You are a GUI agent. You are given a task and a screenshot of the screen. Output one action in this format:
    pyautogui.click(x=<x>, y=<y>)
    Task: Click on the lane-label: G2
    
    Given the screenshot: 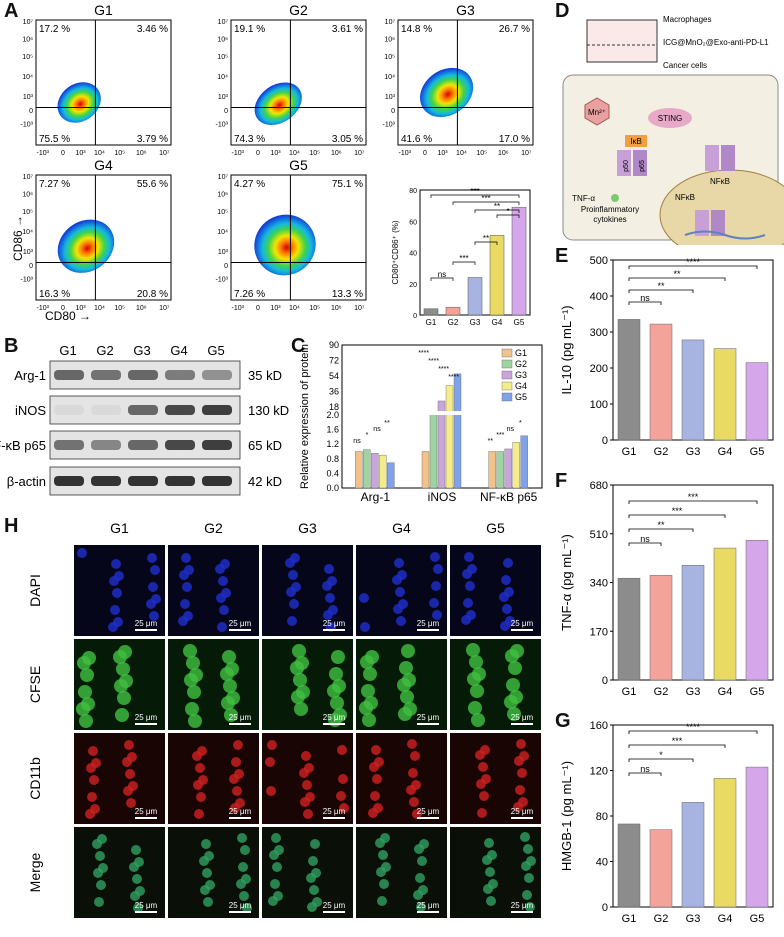 What is the action you would take?
    pyautogui.click(x=104, y=350)
    